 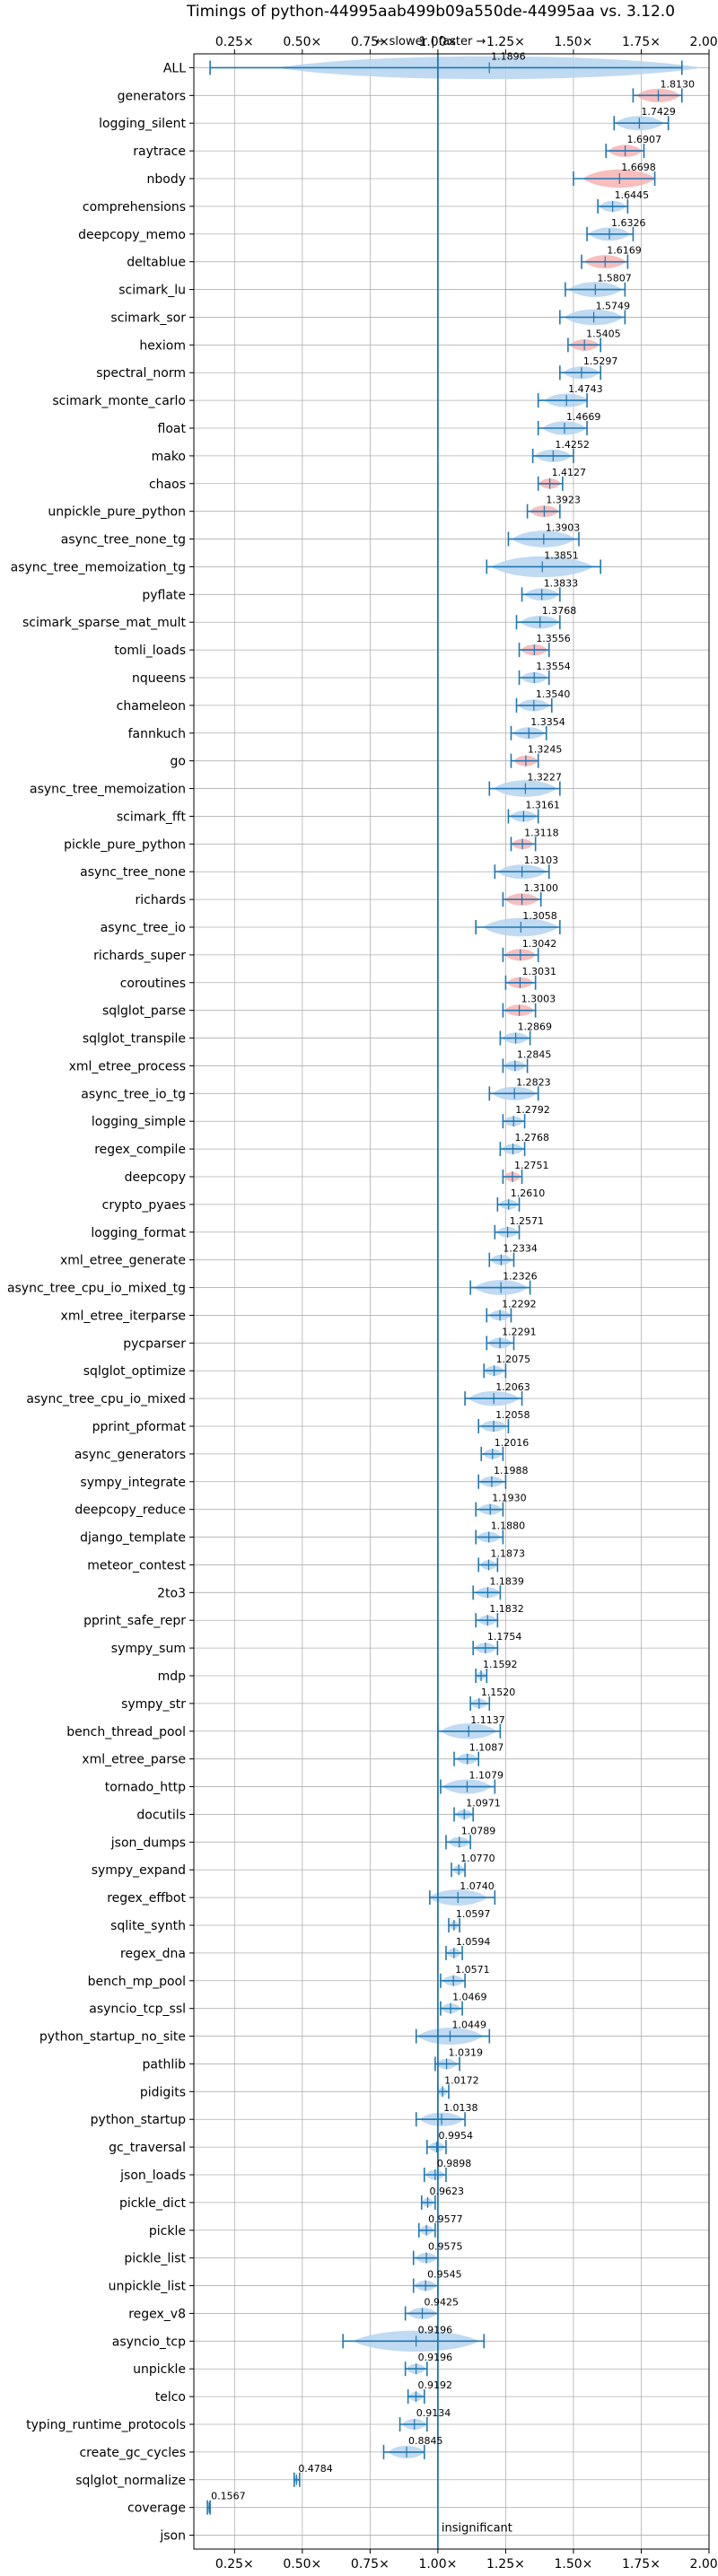 I want to click on x-tick-label-top: 1.50×, so click(x=573, y=42).